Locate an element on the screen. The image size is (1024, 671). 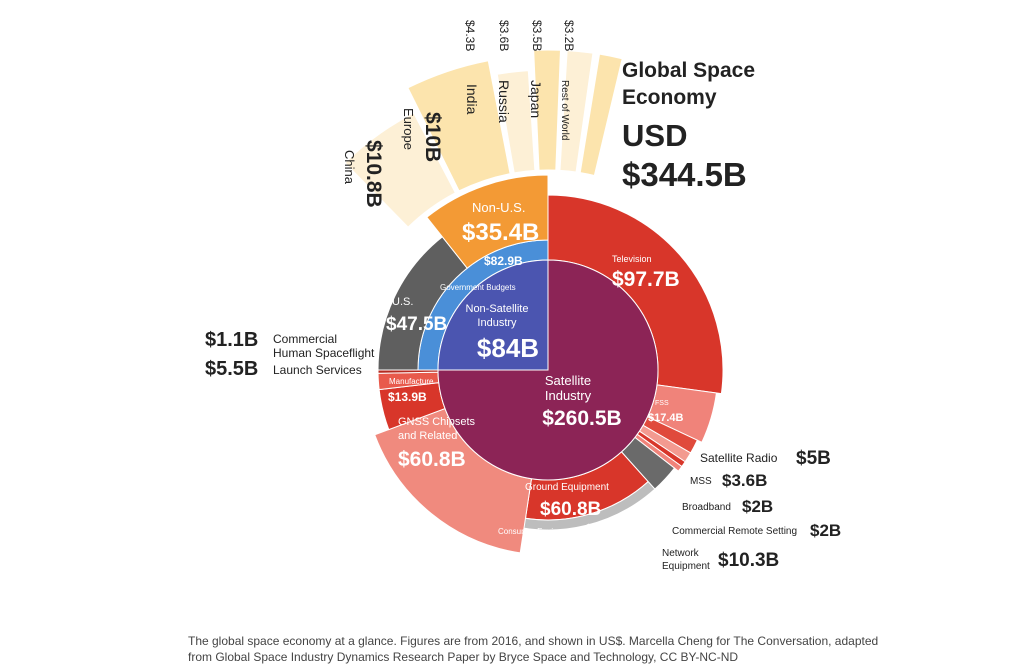
japan-label: Japan is located at coordinates (536, 99).